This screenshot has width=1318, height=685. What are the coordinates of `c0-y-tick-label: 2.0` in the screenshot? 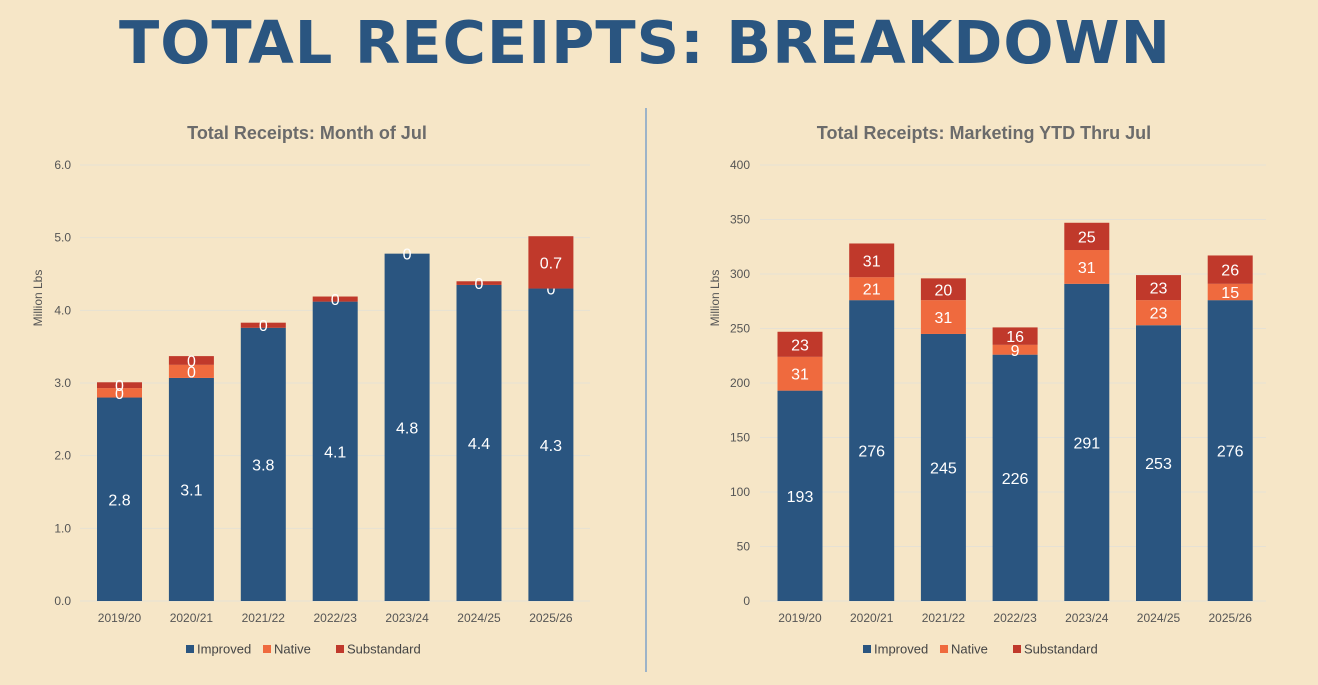 It's located at (62, 456).